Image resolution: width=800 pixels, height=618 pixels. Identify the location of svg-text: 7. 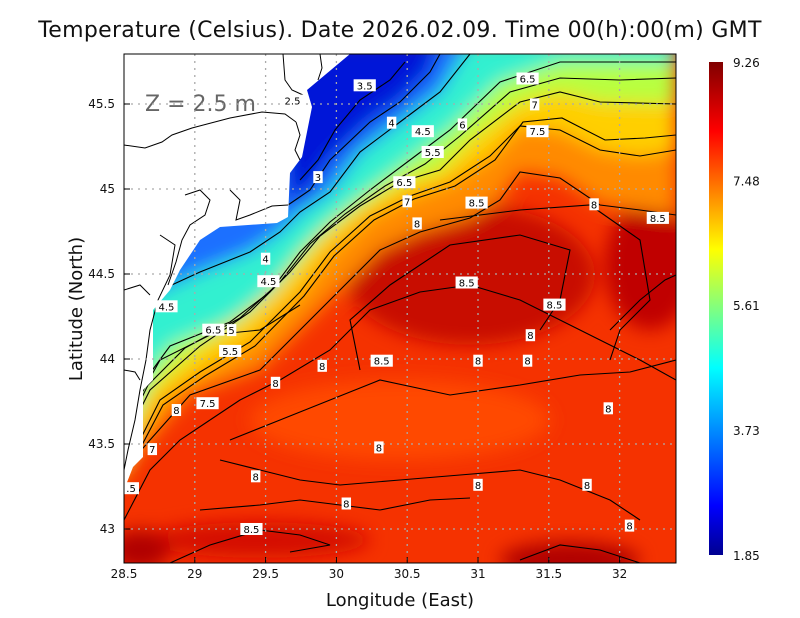
(152, 450).